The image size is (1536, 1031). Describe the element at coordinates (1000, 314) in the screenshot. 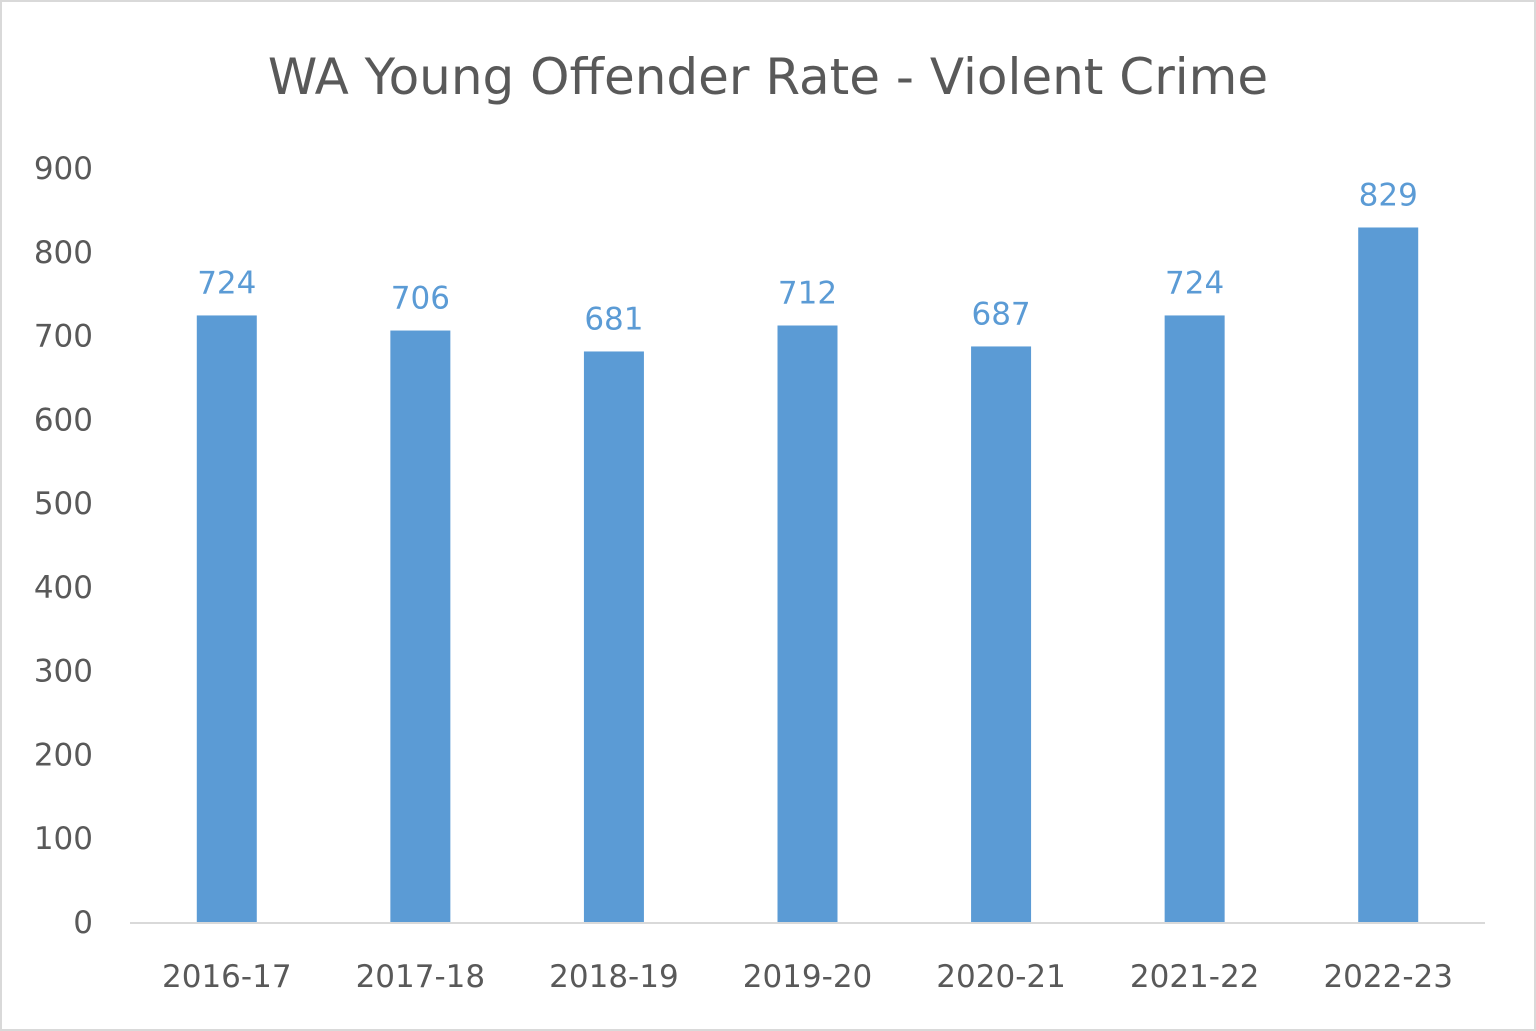

I see `data-label: 687` at that location.